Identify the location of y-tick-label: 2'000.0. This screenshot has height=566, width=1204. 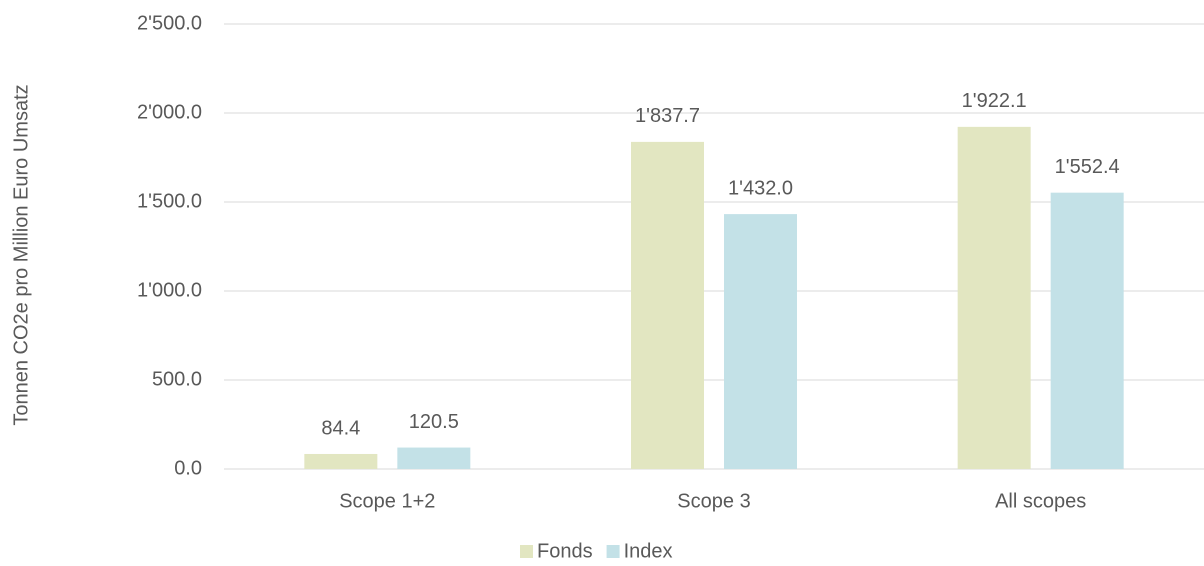
(169, 112).